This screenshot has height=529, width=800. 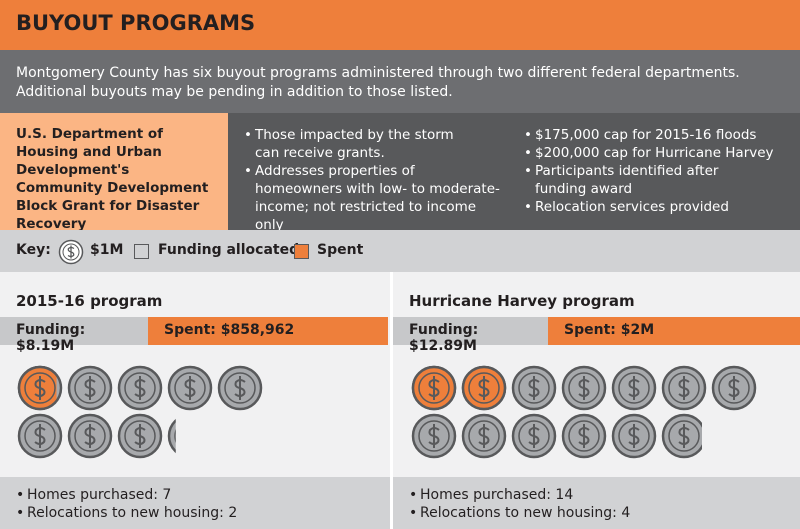 What do you see at coordinates (74, 335) in the screenshot?
I see `funding-label: Funding: $8.19M` at bounding box center [74, 335].